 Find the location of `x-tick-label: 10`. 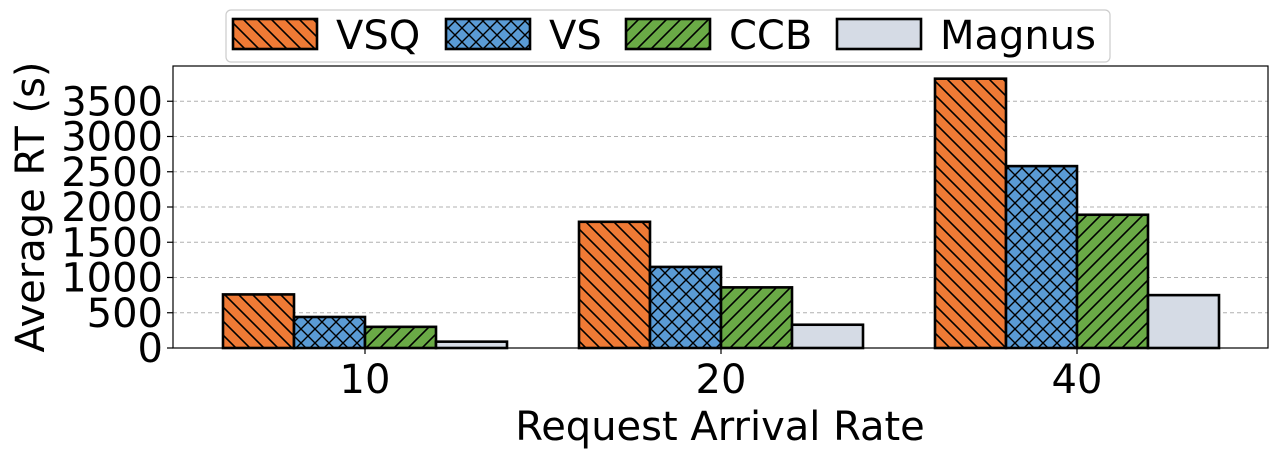

x-tick-label: 10 is located at coordinates (365, 380).